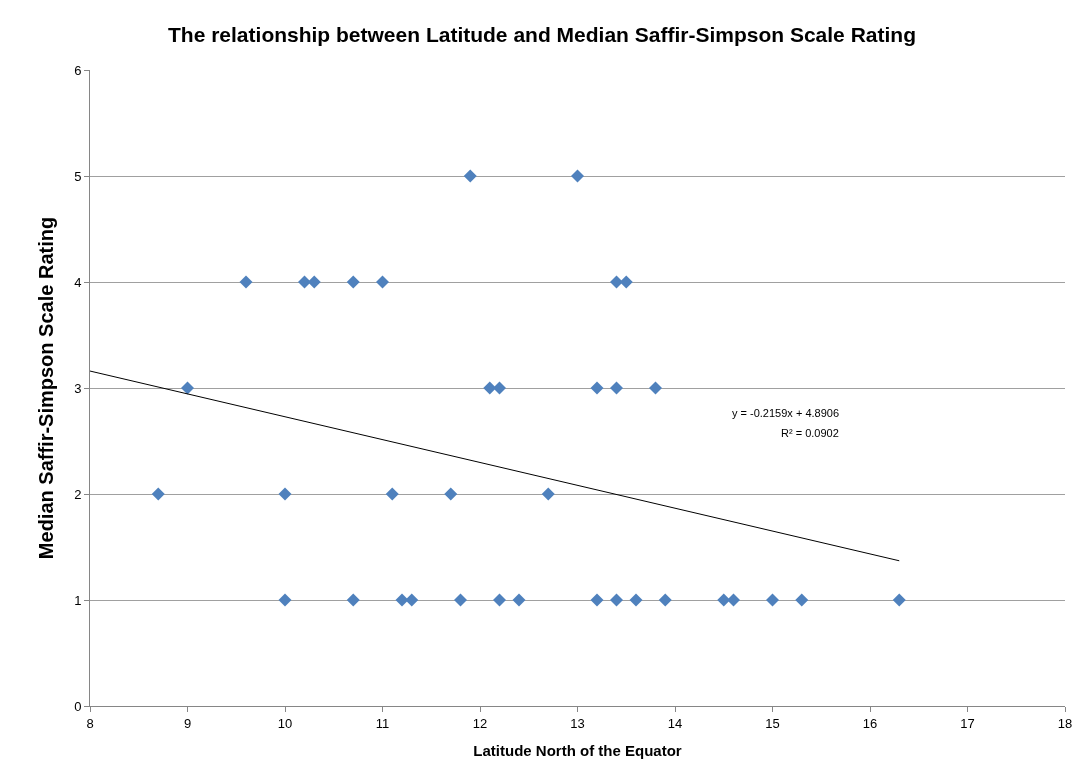 This screenshot has width=1084, height=768. I want to click on chart-title: The relationship between Latitude and Median Saffir-Simpson Scale Rating, so click(542, 34).